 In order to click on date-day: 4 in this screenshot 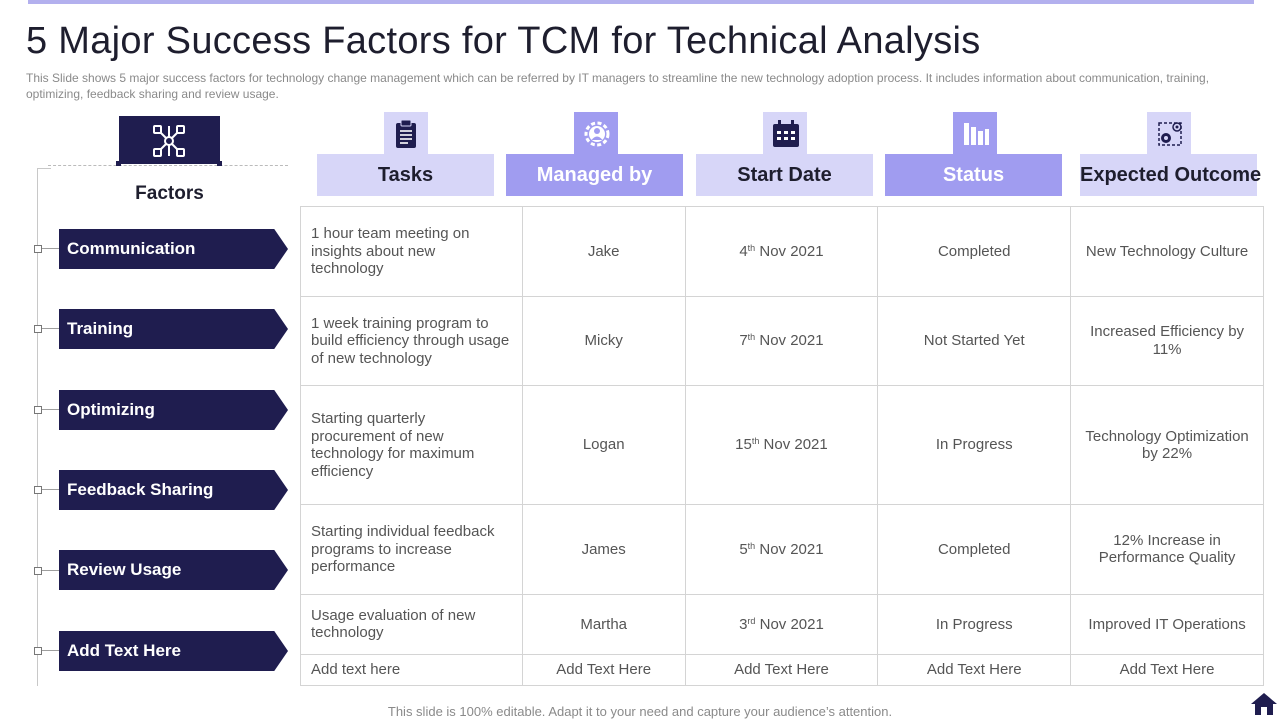, I will do `click(743, 251)`.